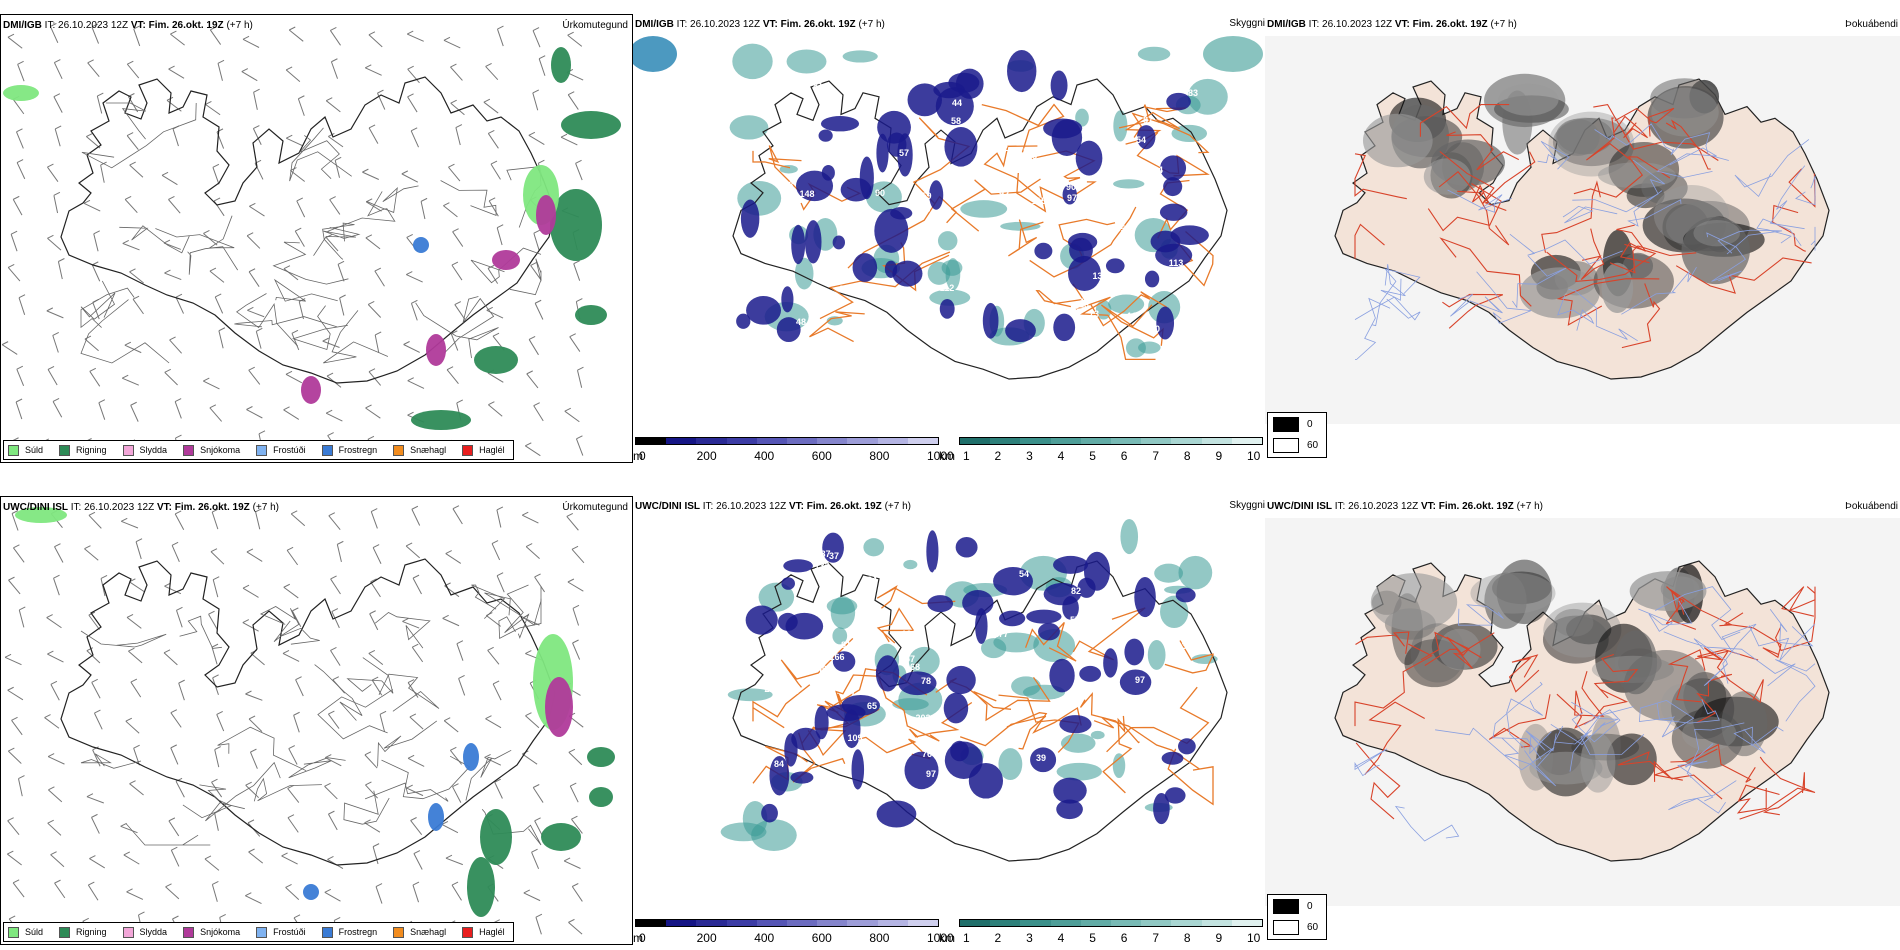 The width and height of the screenshot is (1900, 950). I want to click on colorbar-tick: 4, so click(1061, 938).